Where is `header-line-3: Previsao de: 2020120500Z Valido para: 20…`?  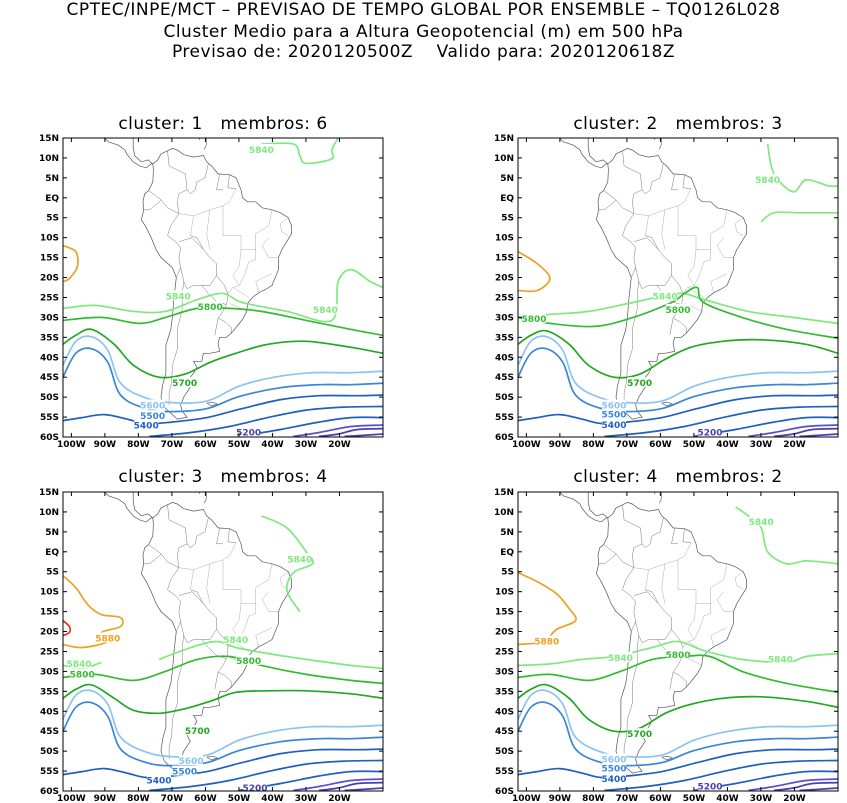
header-line-3: Previsao de: 2020120500Z Valido para: 20… is located at coordinates (423, 52).